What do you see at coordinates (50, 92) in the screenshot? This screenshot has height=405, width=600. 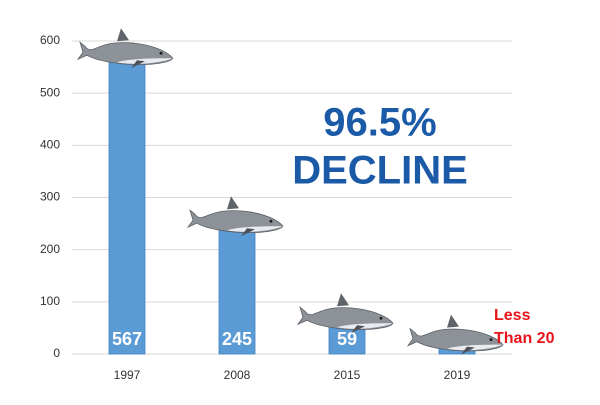 I see `y-tick-label: 500` at bounding box center [50, 92].